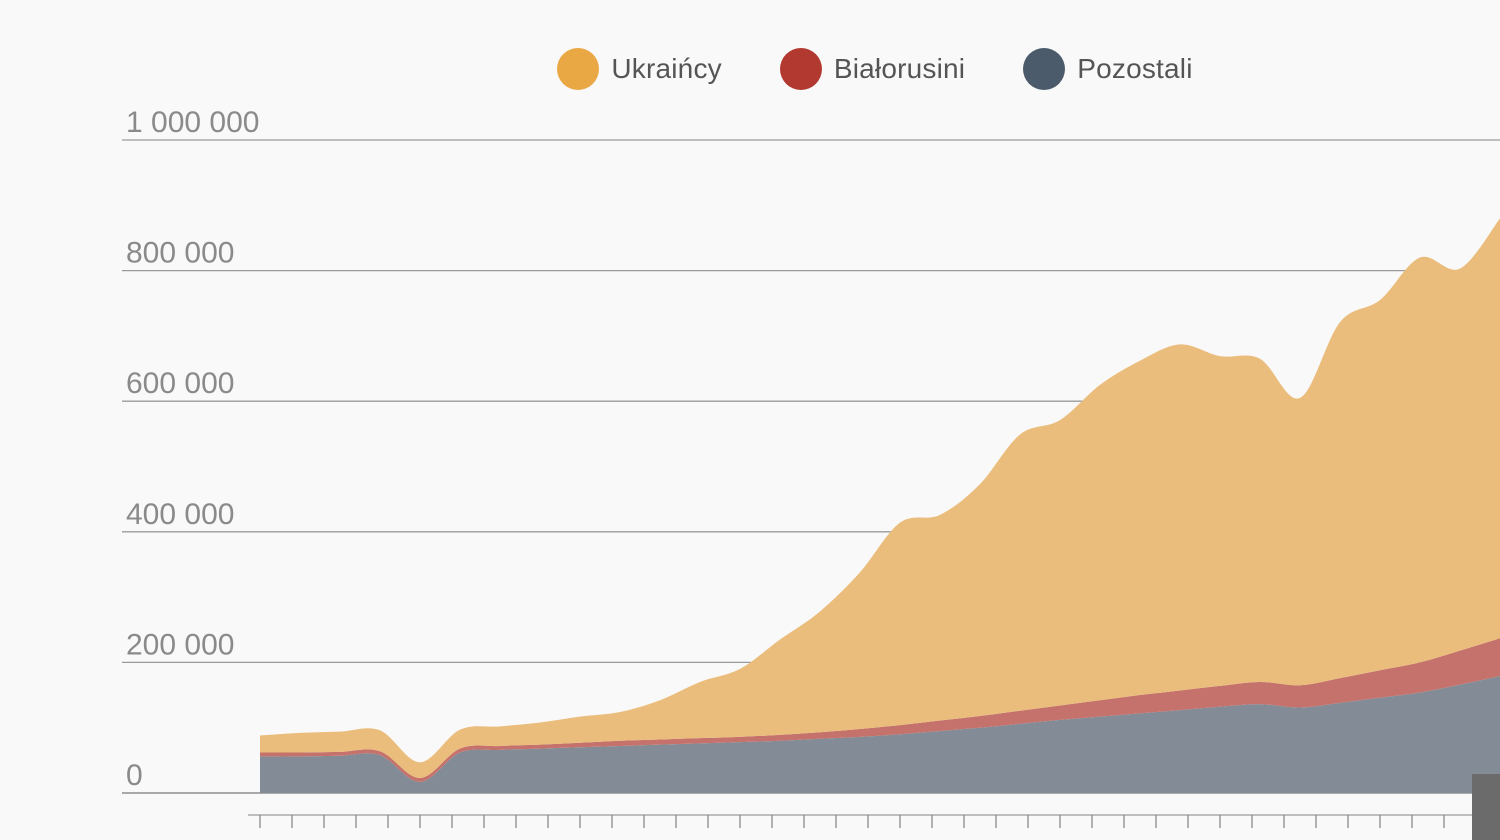 The image size is (1500, 840). Describe the element at coordinates (1486, 807) in the screenshot. I see `scroll-handle` at that location.